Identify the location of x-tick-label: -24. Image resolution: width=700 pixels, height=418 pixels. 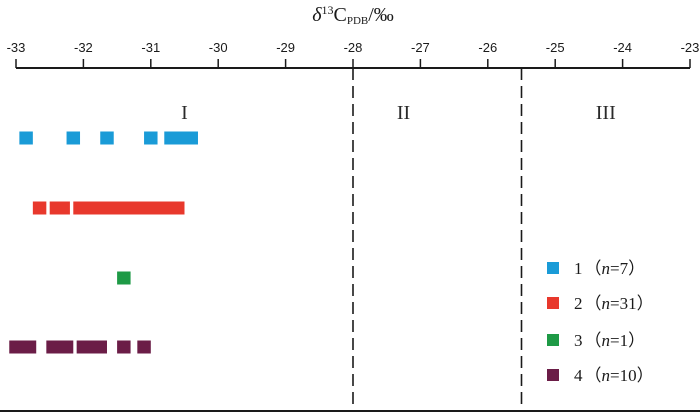
(622, 47).